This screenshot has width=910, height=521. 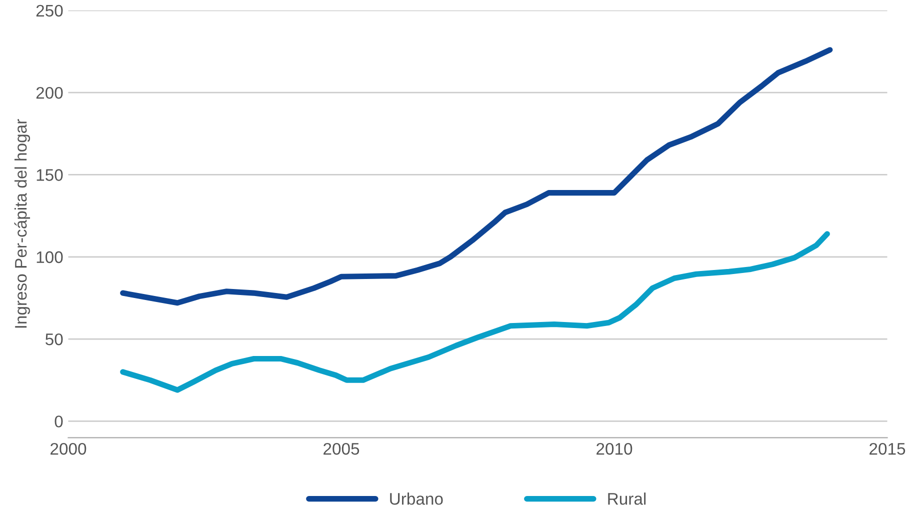 What do you see at coordinates (58, 422) in the screenshot?
I see `y-tick-label: 0` at bounding box center [58, 422].